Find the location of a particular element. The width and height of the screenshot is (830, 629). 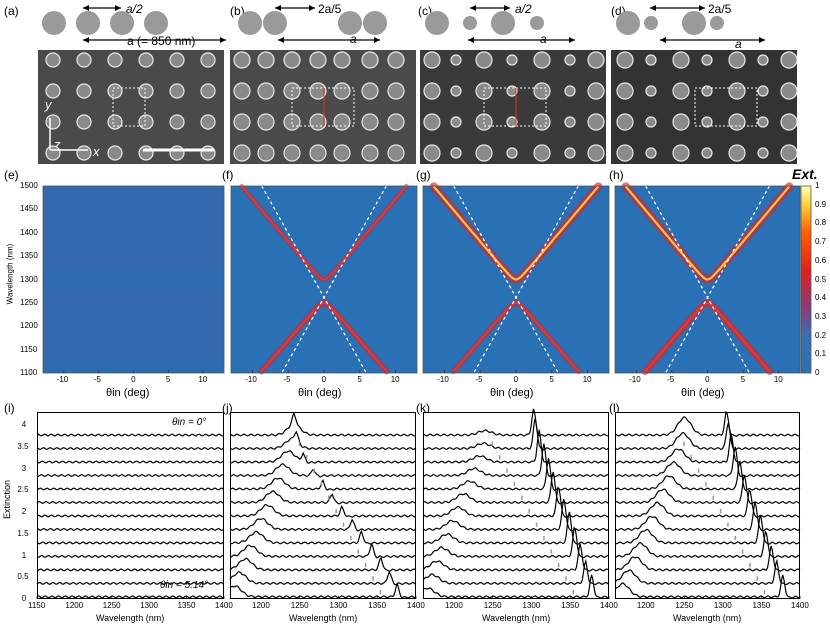

spectra-ytick: 0.5 is located at coordinates (23, 577).